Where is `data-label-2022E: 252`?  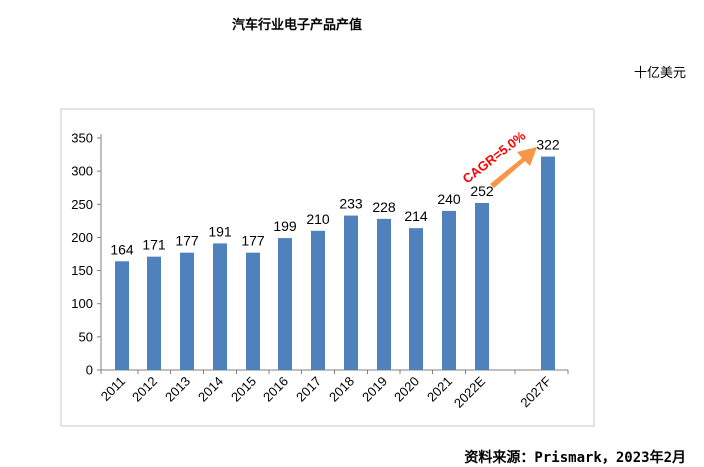 data-label-2022E: 252 is located at coordinates (482, 191).